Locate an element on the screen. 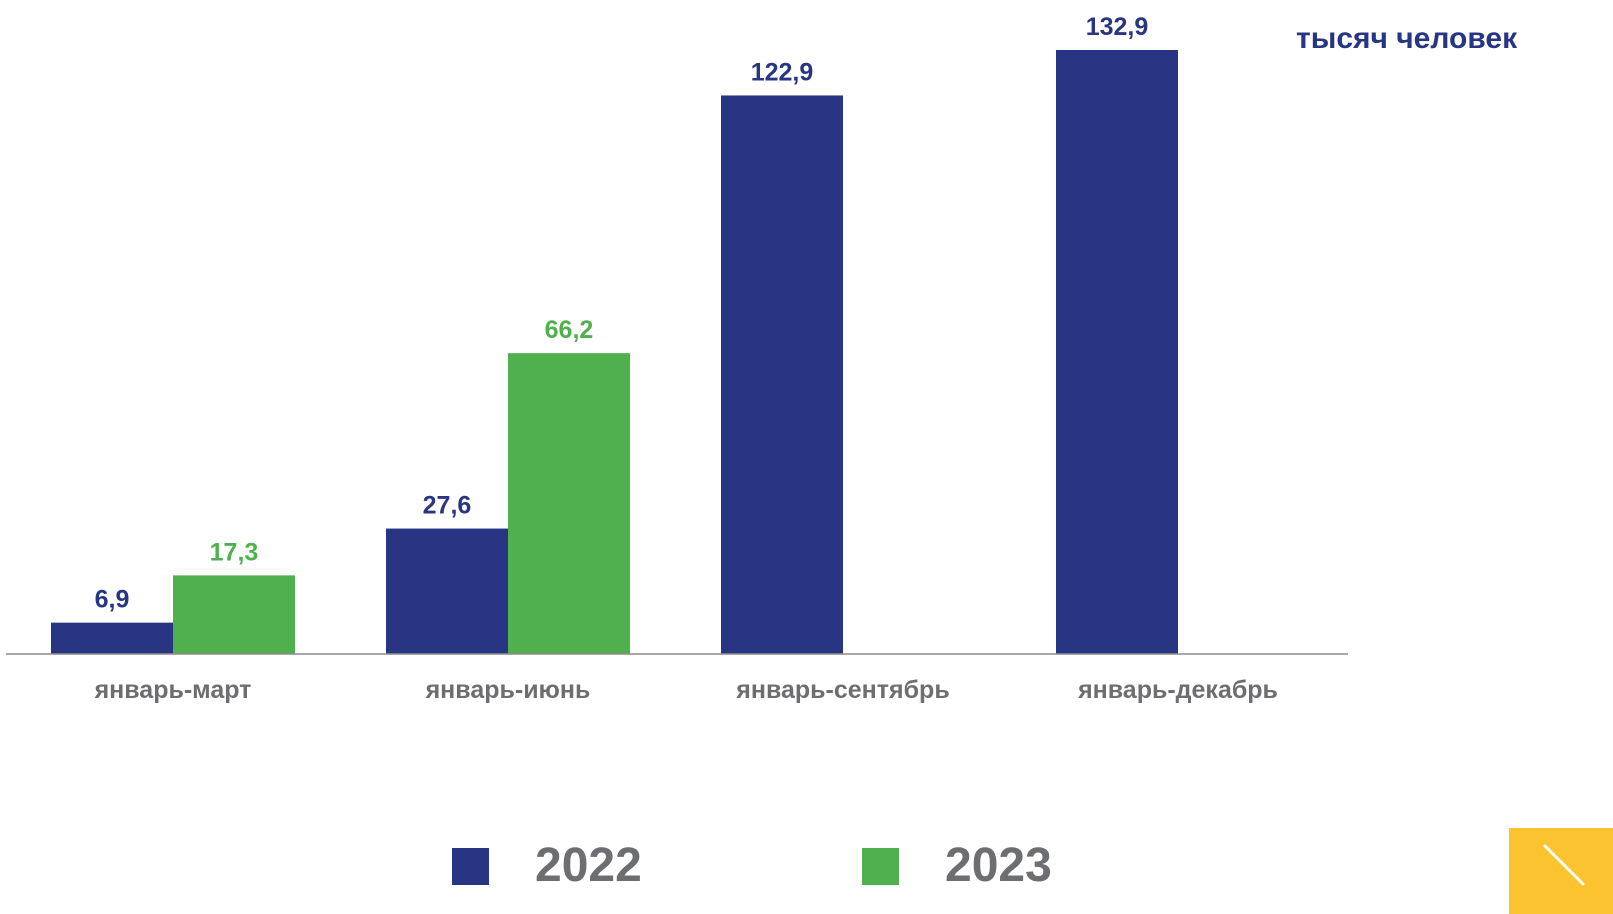 The height and width of the screenshot is (914, 1613). value-label-2023-2: 66,2 is located at coordinates (569, 330).